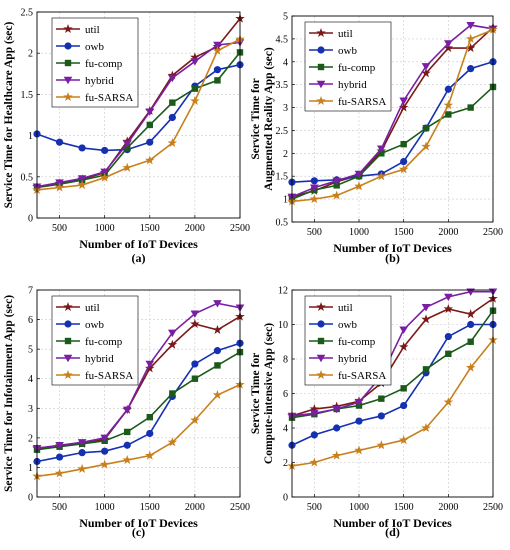 This screenshot has width=510, height=550. What do you see at coordinates (321, 358) in the screenshot?
I see `legend-marker-hybrid` at bounding box center [321, 358].